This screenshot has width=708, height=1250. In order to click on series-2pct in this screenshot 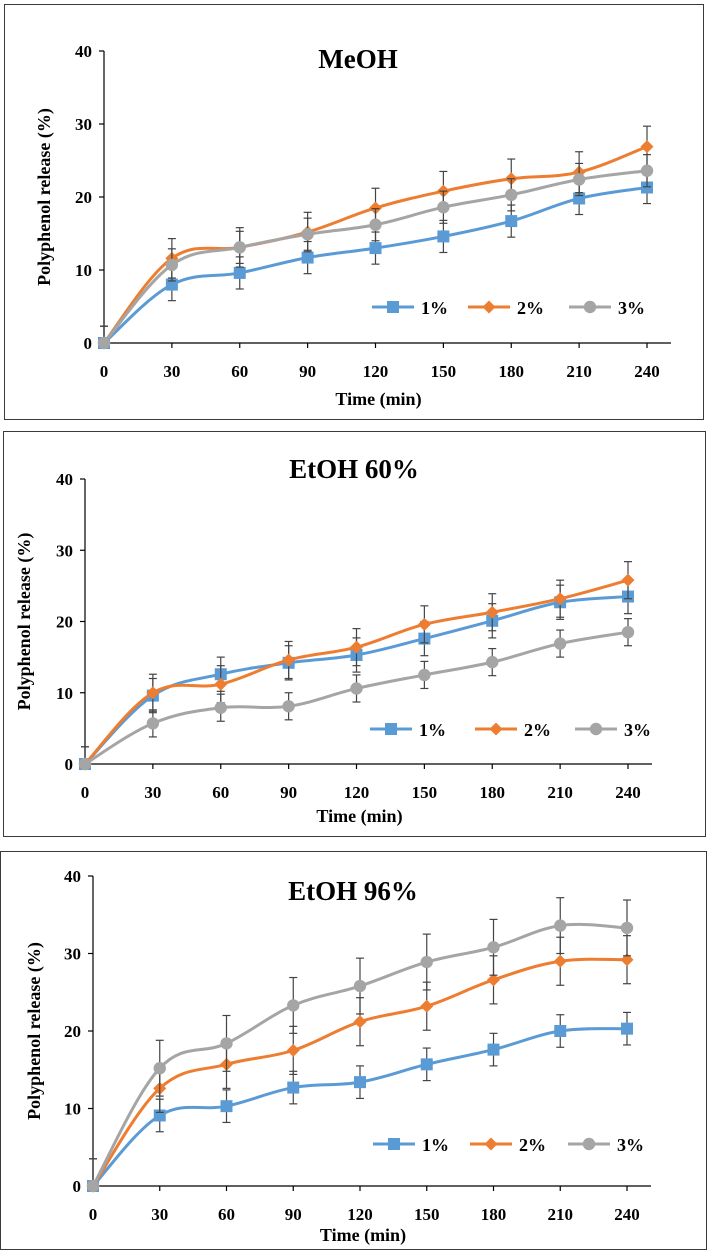, I will do `click(356, 666)`.